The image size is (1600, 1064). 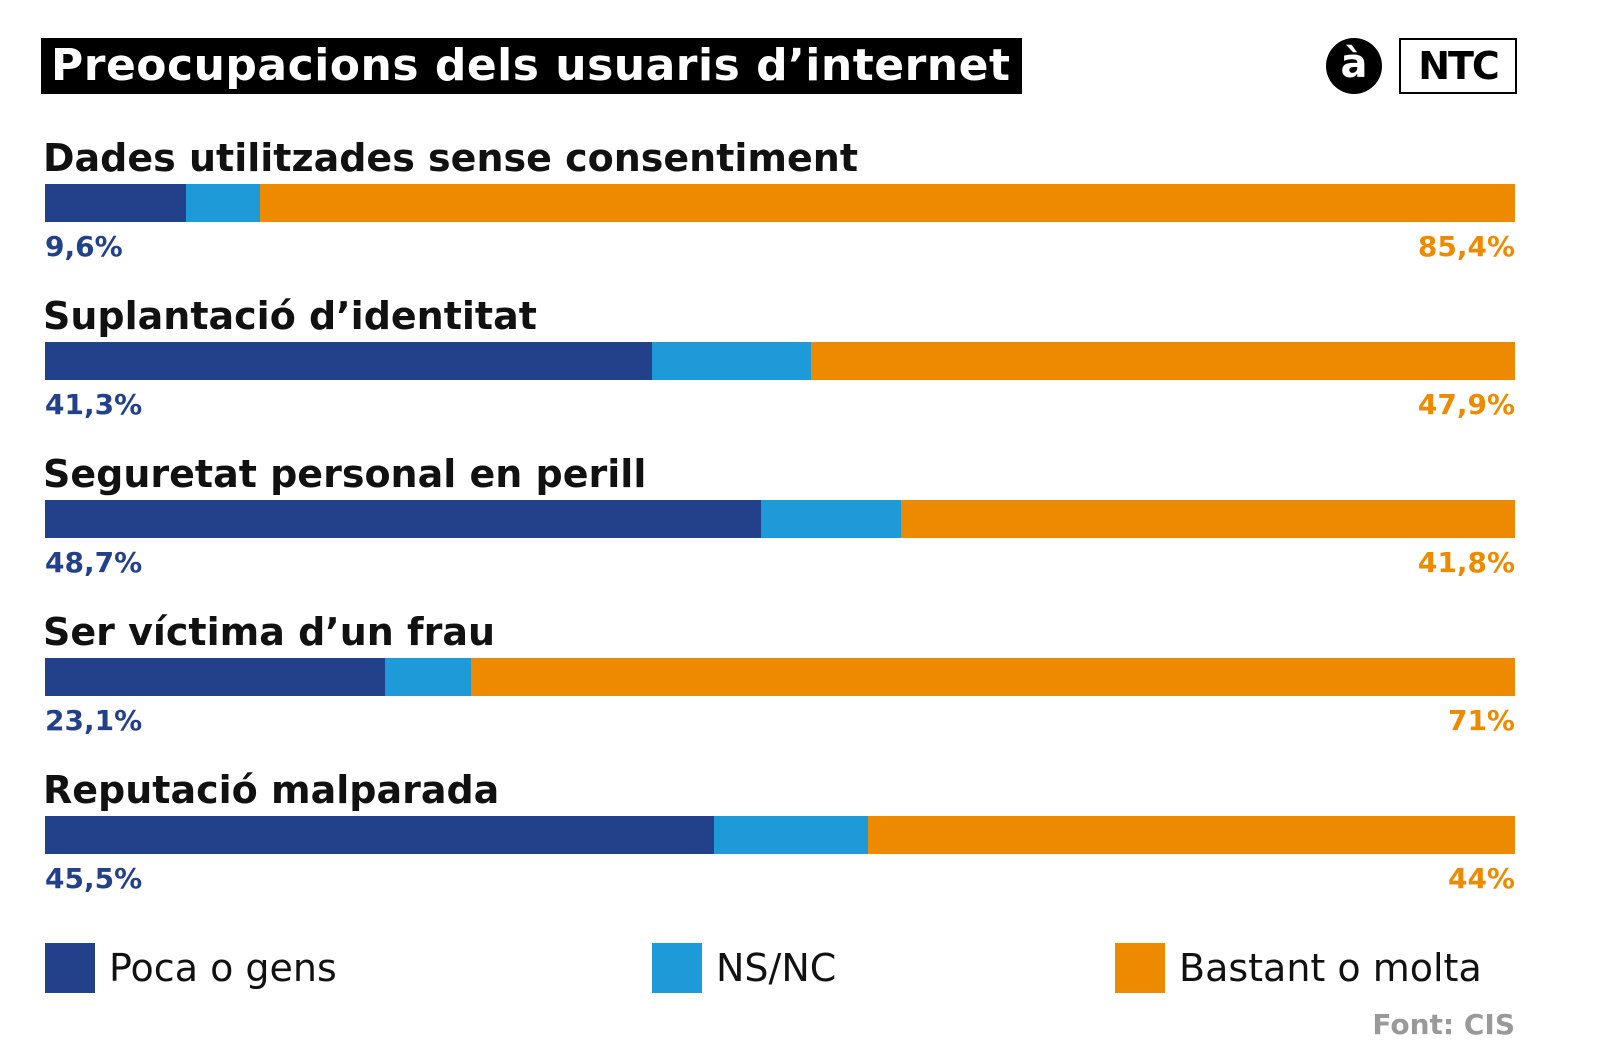 What do you see at coordinates (269, 632) in the screenshot?
I see `category-label: Ser víctima d’un frau` at bounding box center [269, 632].